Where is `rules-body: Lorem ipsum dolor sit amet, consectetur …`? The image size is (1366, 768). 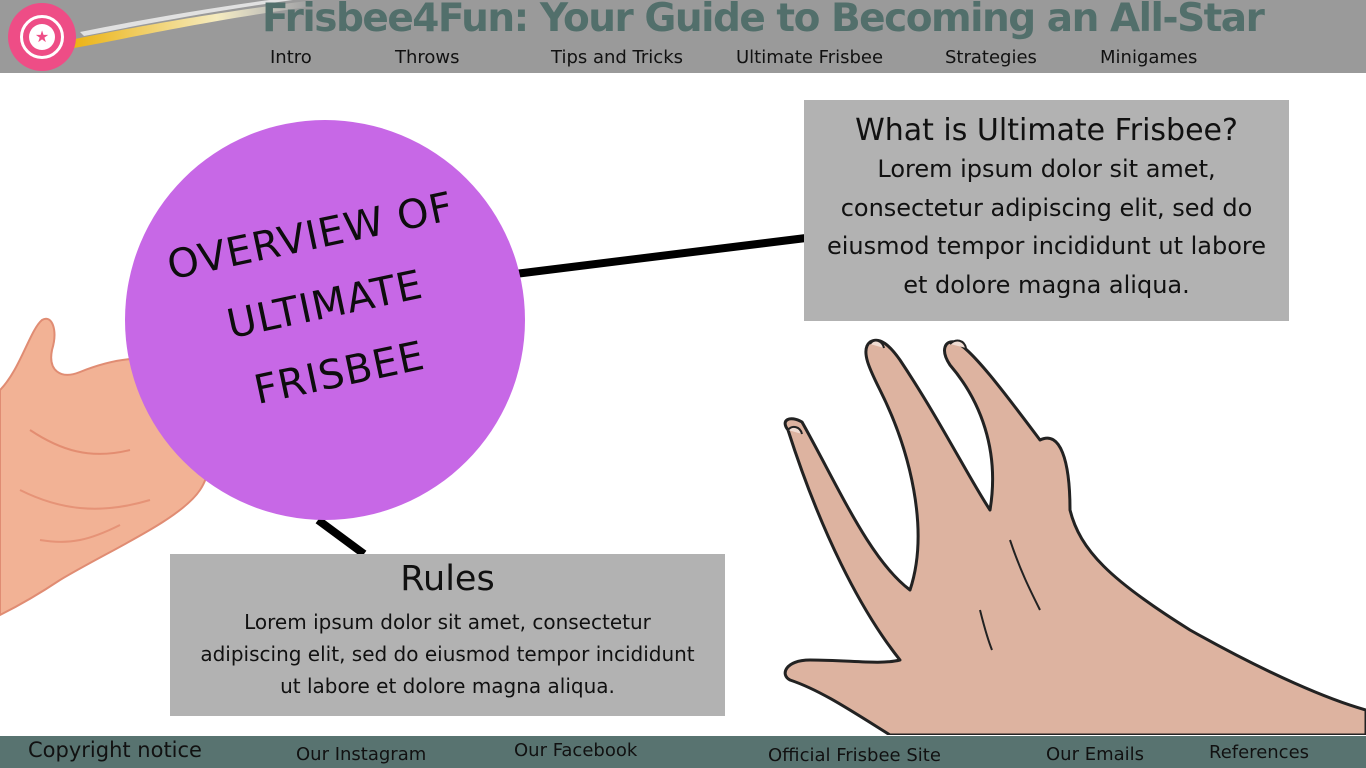 rules-body: Lorem ipsum dolor sit amet, consectetur … is located at coordinates (447, 654).